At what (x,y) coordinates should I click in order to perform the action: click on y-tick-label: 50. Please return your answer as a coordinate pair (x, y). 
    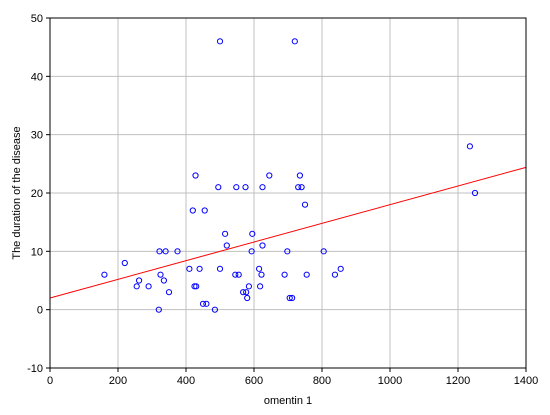
    Looking at the image, I should click on (37, 19).